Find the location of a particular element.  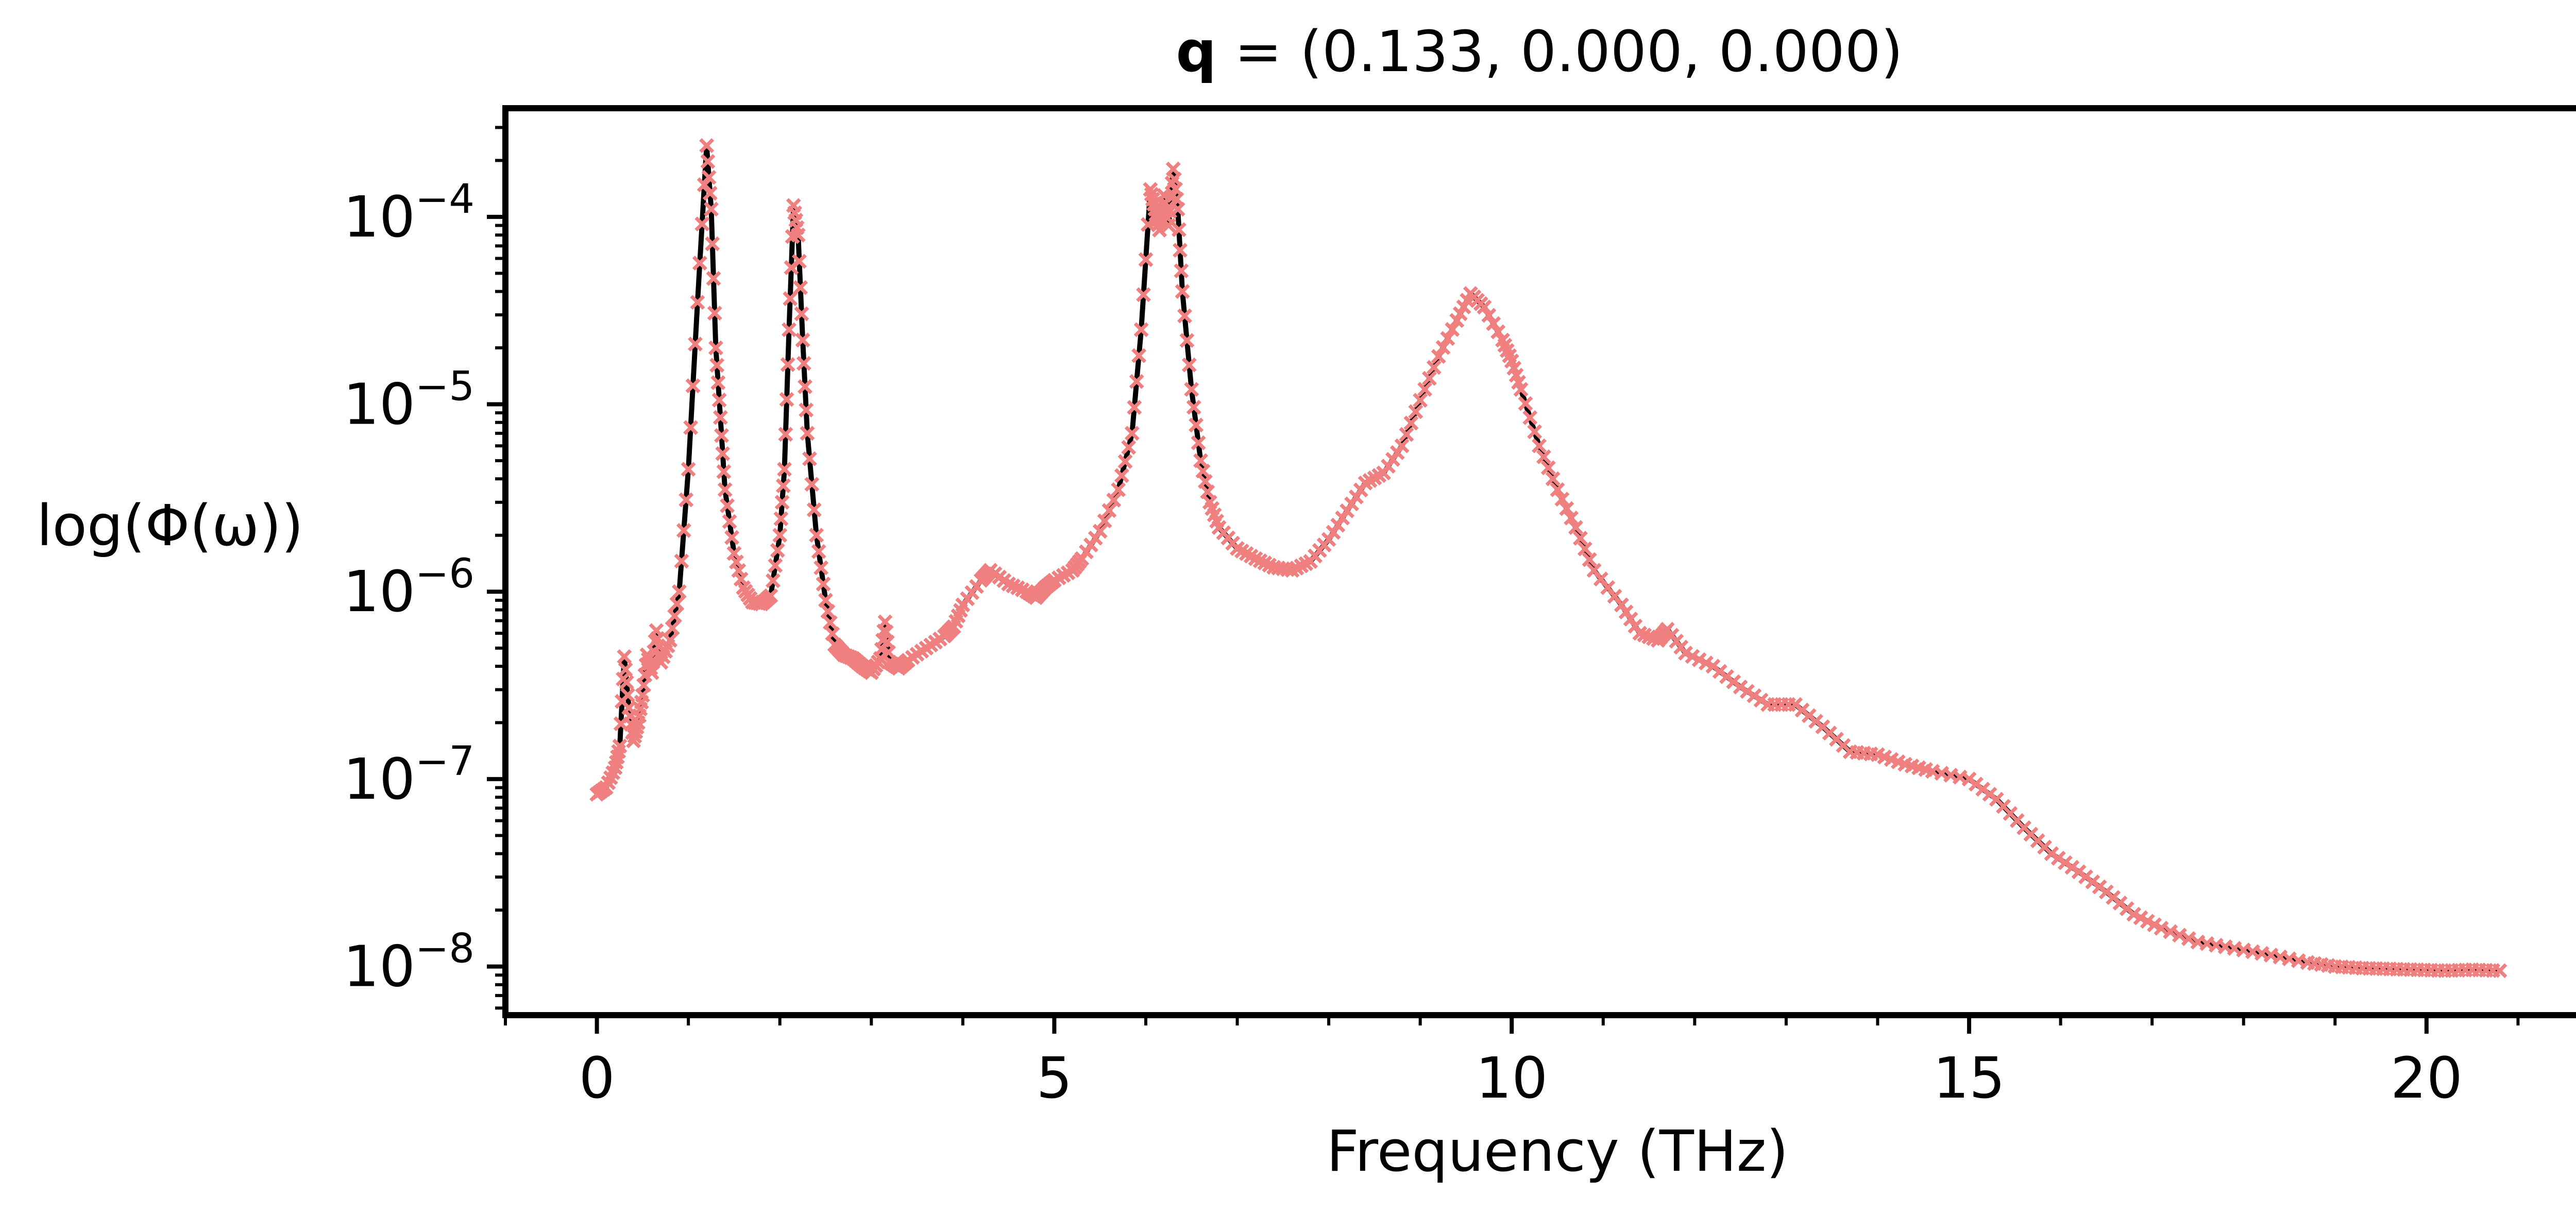

title-bold-part: q is located at coordinates (1196, 52).